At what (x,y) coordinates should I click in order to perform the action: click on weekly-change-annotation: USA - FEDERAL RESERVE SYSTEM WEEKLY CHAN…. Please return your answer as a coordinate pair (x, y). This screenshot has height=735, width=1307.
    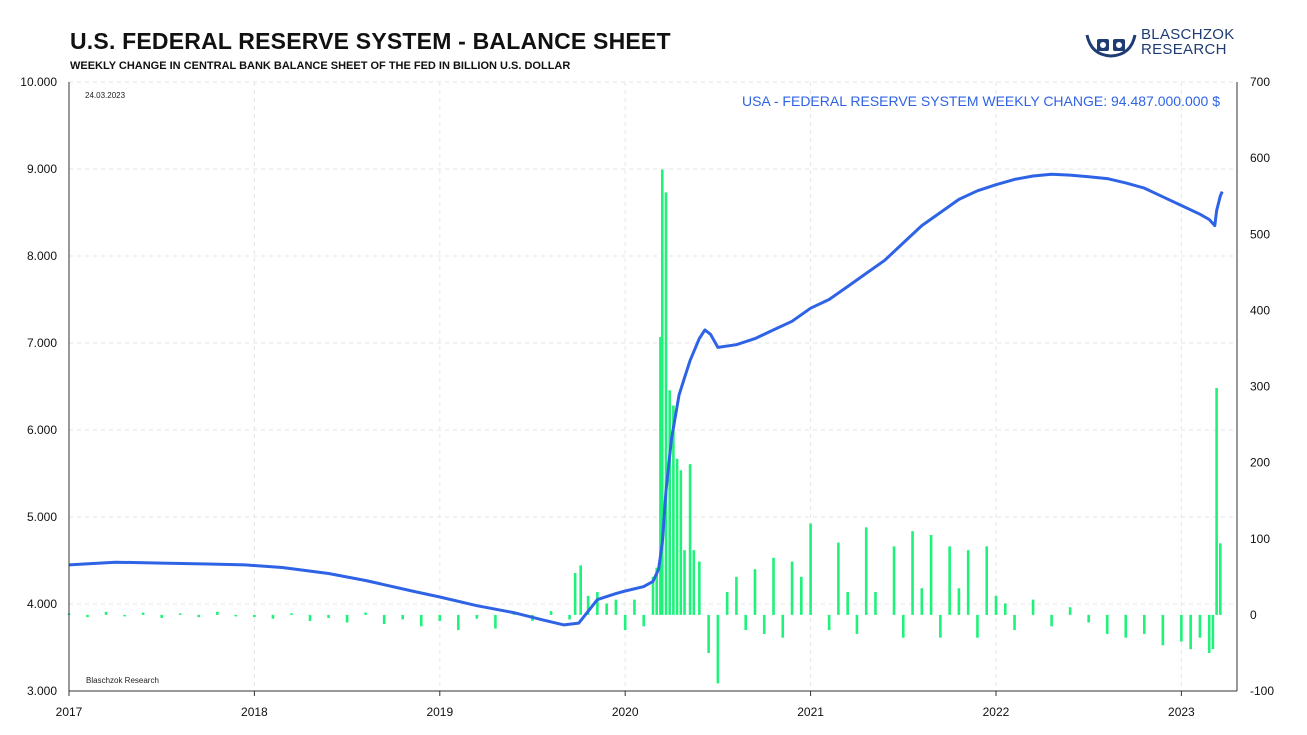
    Looking at the image, I should click on (981, 101).